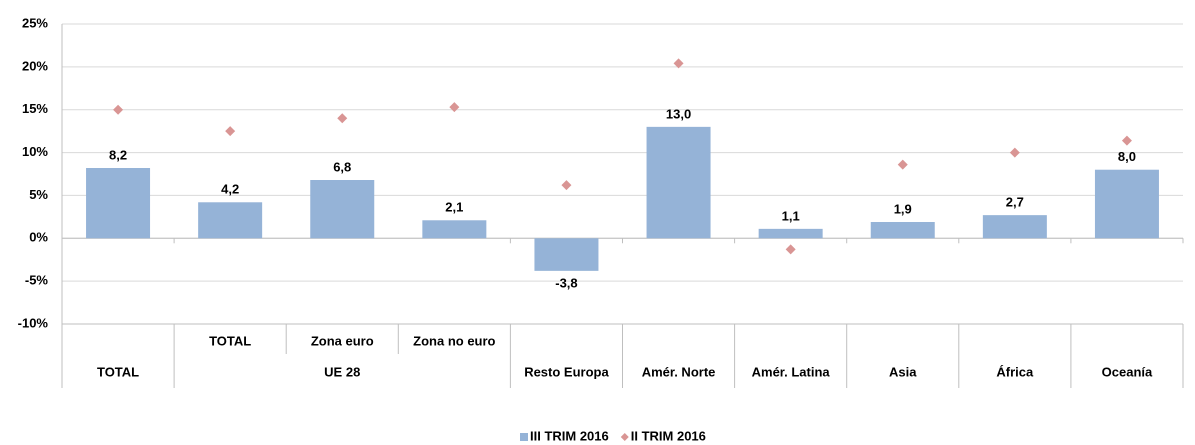  I want to click on data-label: 4,2, so click(230, 189).